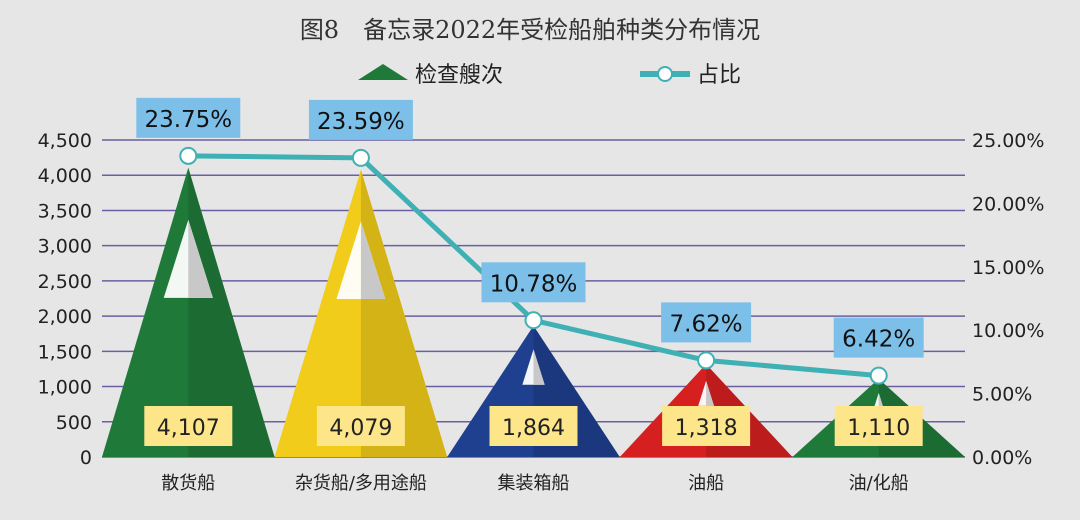  What do you see at coordinates (459, 75) in the screenshot?
I see `legend-bar-label: 检查艘次` at bounding box center [459, 75].